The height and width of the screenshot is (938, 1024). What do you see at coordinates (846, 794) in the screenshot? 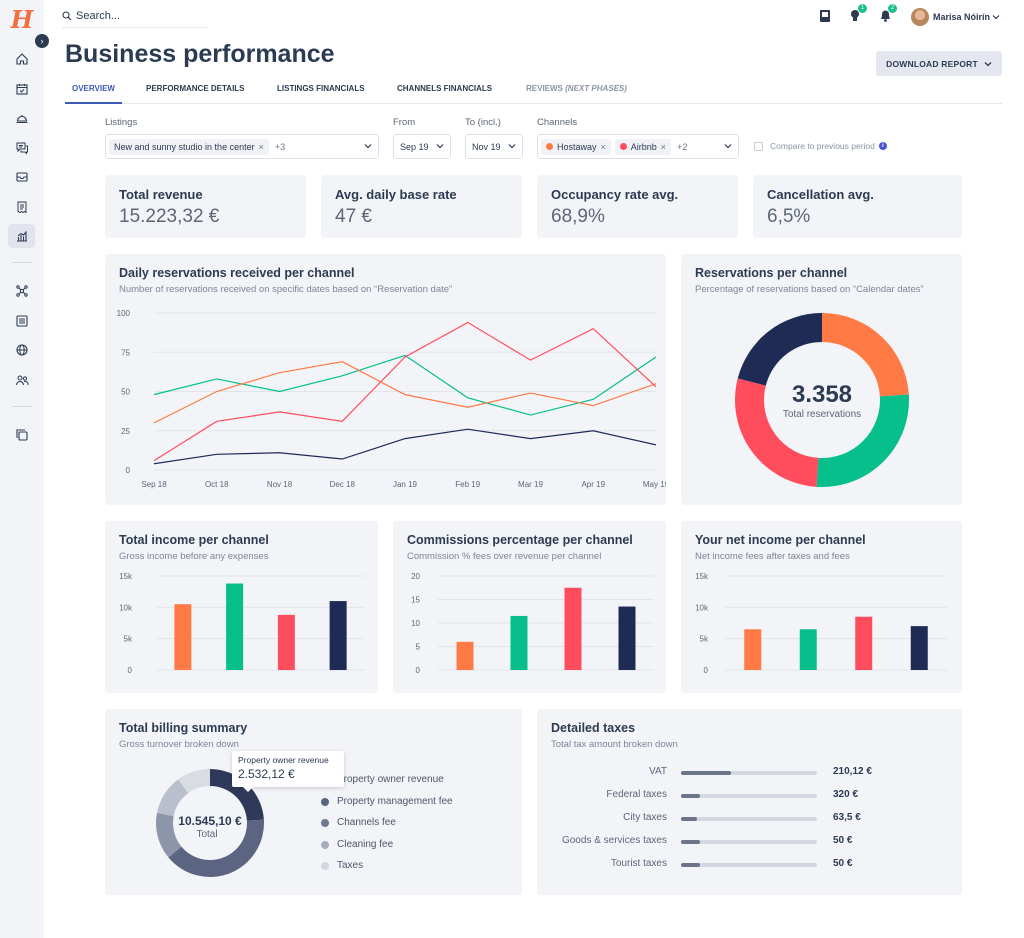
I see `tax-value: 320 €` at bounding box center [846, 794].